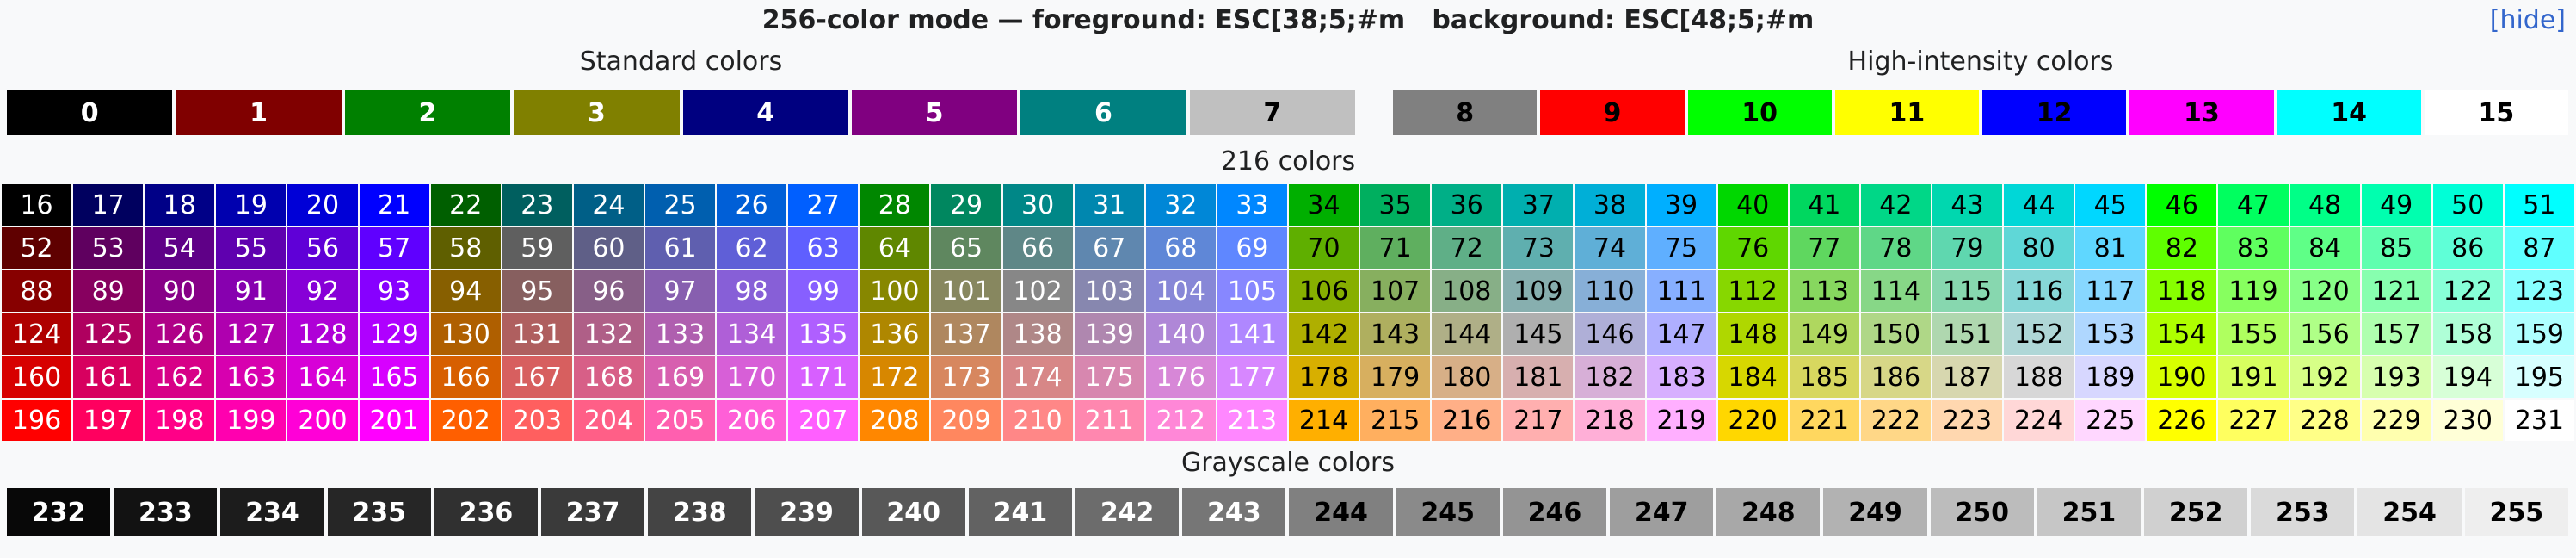 The image size is (2576, 558). What do you see at coordinates (2039, 205) in the screenshot?
I see `color-cell: 44` at bounding box center [2039, 205].